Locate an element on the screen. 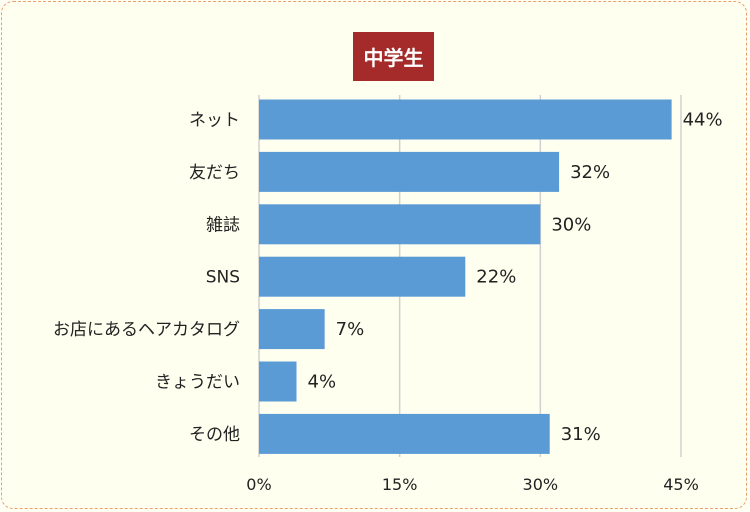 The image size is (750, 512). value-label: 44% is located at coordinates (703, 120).